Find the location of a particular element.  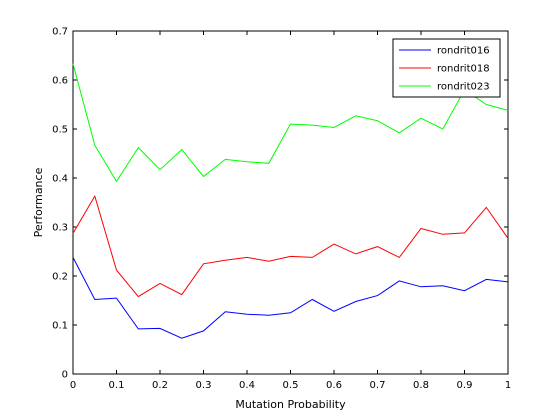

y-tick-label: 0.4 is located at coordinates (60, 179).